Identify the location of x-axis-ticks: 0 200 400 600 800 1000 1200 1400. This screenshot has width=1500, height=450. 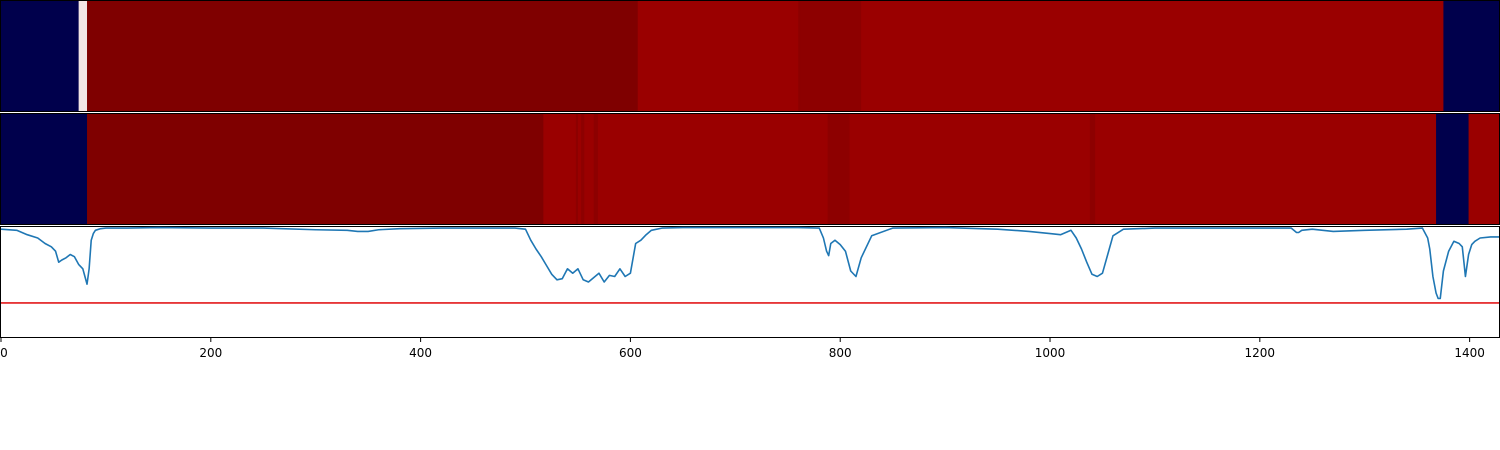
(742, 349).